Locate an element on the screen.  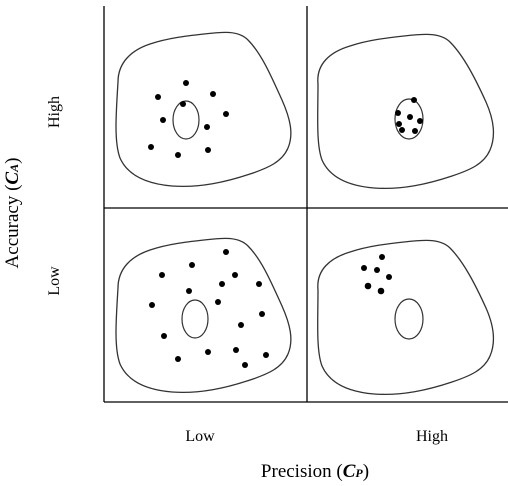
x-tick-low: Low is located at coordinates (200, 436).